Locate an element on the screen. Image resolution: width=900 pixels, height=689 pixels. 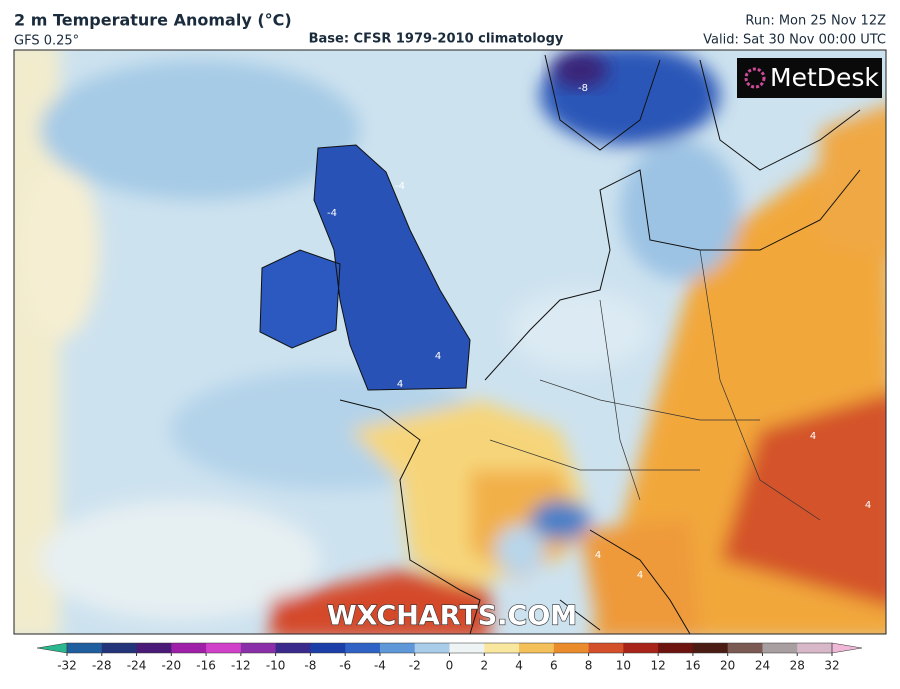
ireland-anomaly is located at coordinates (300, 299).